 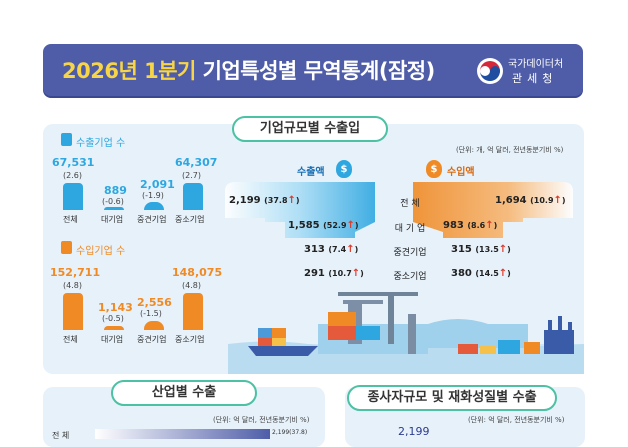 What do you see at coordinates (406, 333) in the screenshot?
I see `port-illustration` at bounding box center [406, 333].